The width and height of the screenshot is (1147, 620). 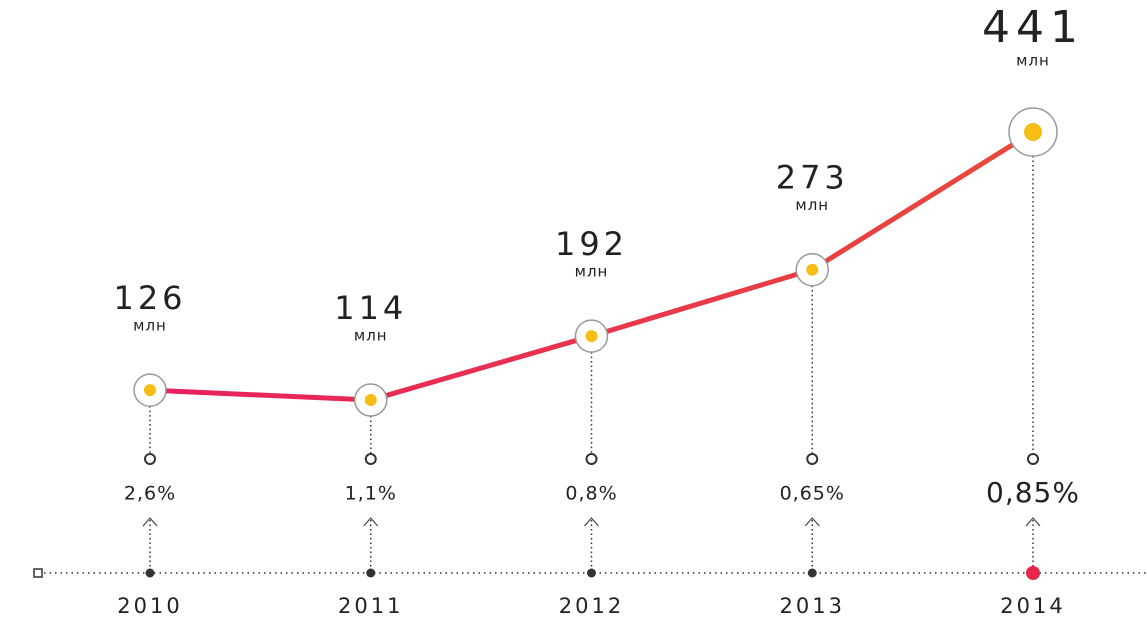 I want to click on value-label: 441, so click(x=1033, y=27).